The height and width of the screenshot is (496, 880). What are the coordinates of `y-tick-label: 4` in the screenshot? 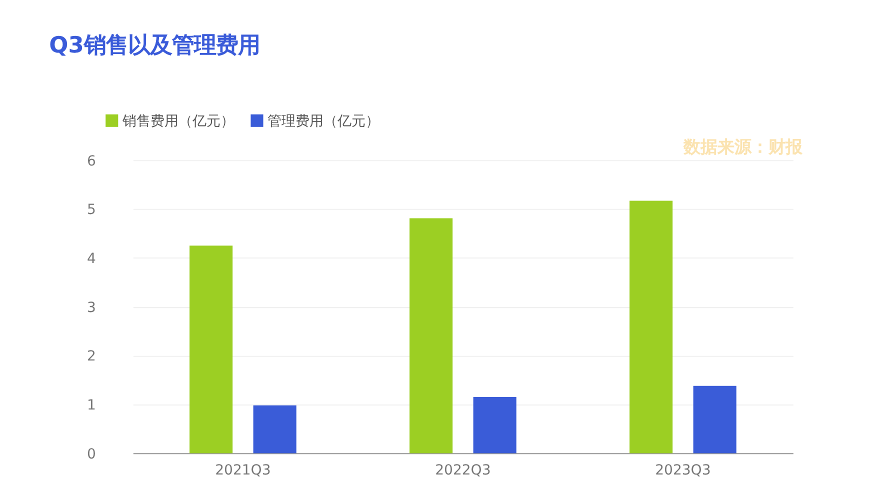 It's located at (91, 259).